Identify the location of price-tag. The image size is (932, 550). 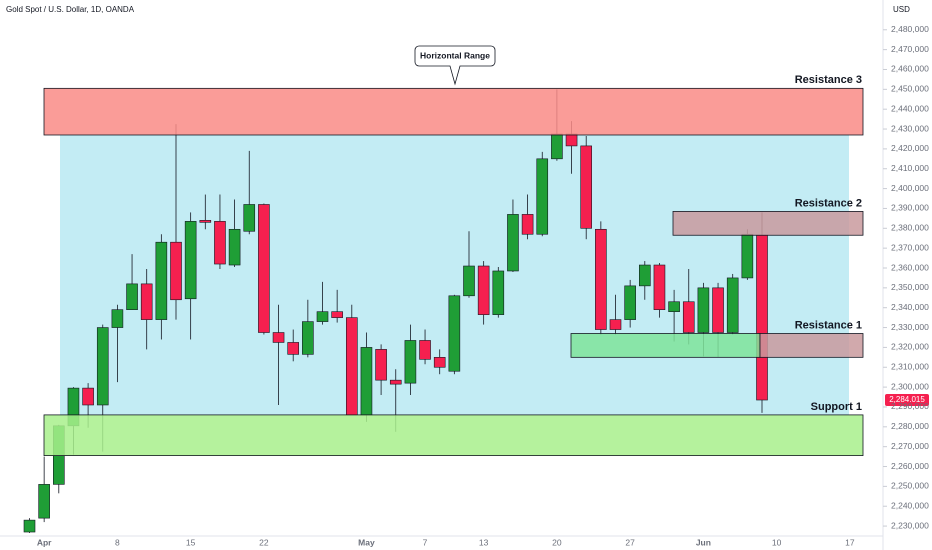
(907, 400).